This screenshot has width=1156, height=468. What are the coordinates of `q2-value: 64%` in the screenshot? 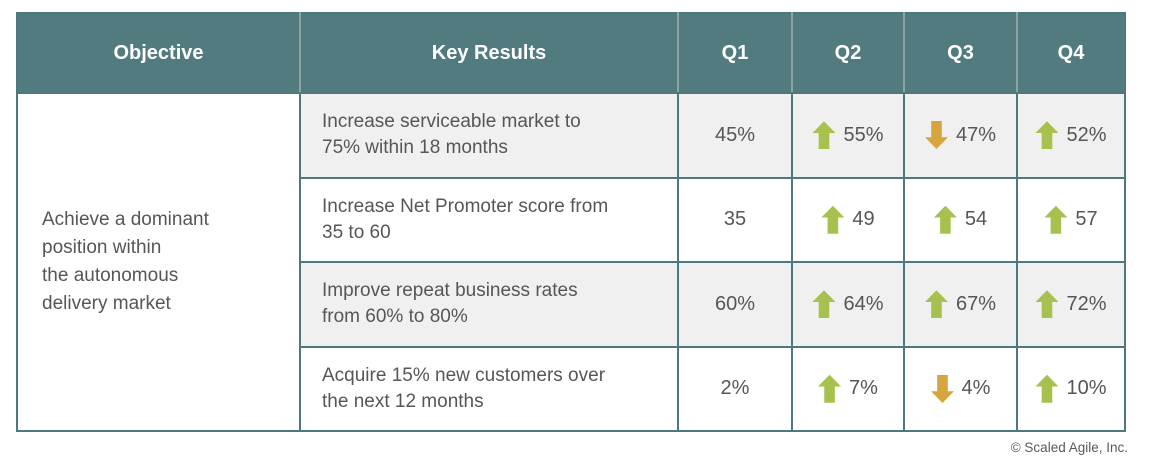 It's located at (863, 303).